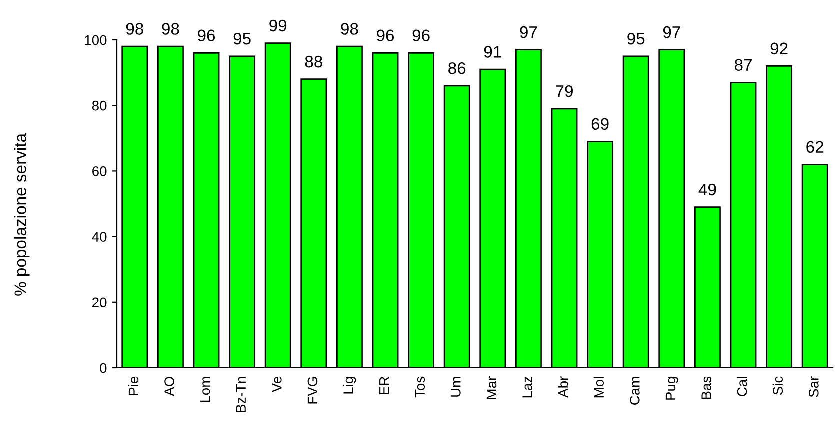  I want to click on data-label: 49, so click(707, 190).